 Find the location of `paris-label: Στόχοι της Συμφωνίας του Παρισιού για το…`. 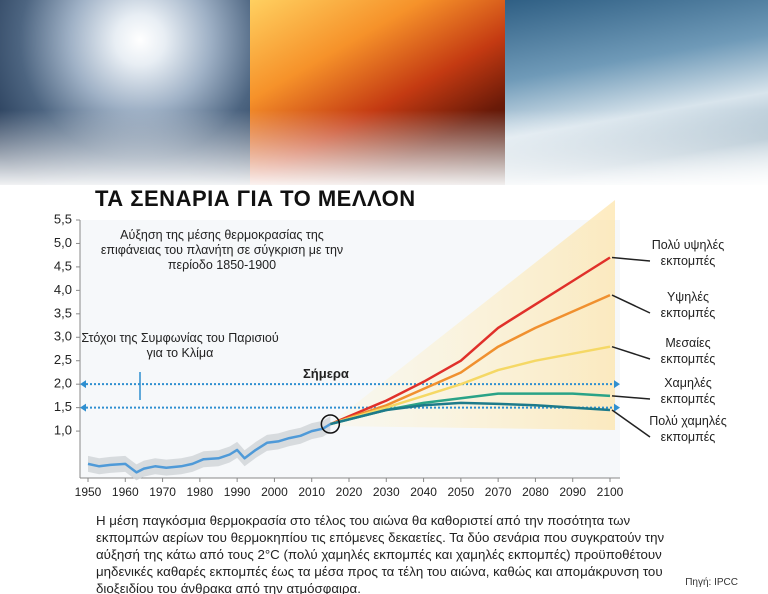

paris-label: Στόχοι της Συμφωνίας του Παρισιού για το… is located at coordinates (180, 345).